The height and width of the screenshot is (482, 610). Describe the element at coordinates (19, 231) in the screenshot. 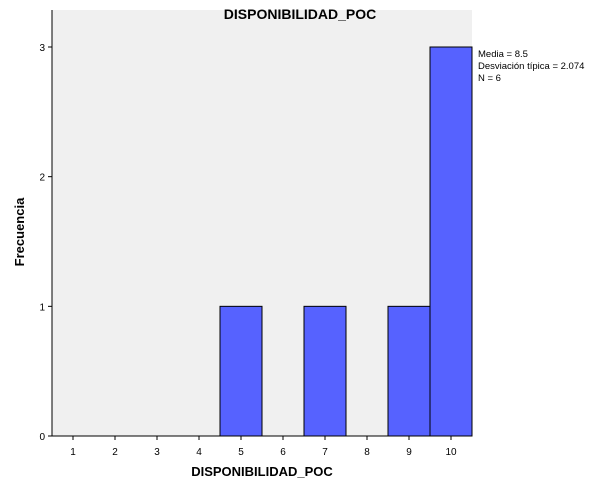

I see `y-axis-title: Frecuencia` at that location.